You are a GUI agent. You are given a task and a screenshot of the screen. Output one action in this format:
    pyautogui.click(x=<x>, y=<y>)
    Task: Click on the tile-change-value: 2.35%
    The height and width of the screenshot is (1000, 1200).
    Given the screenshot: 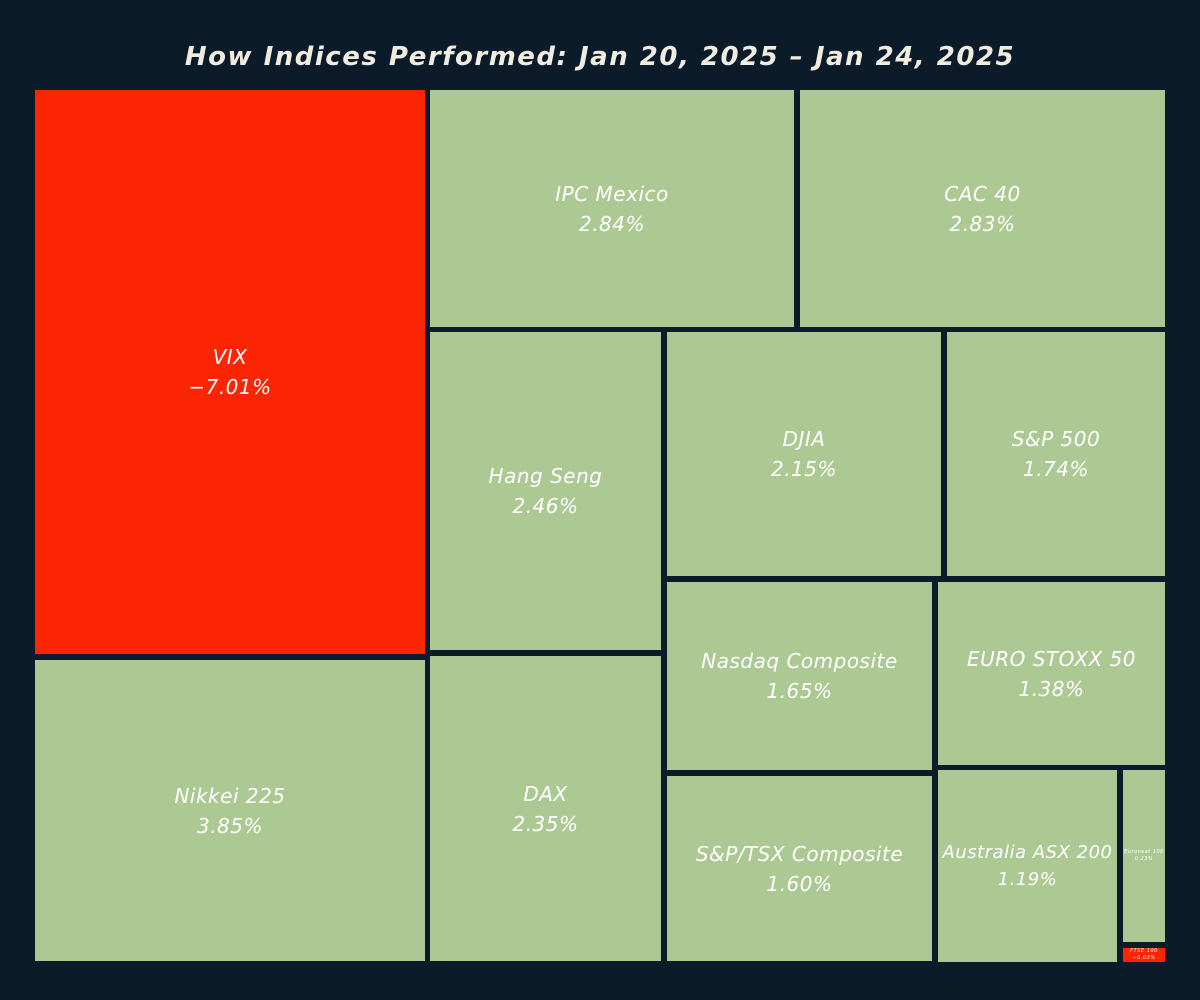 What is the action you would take?
    pyautogui.click(x=545, y=823)
    